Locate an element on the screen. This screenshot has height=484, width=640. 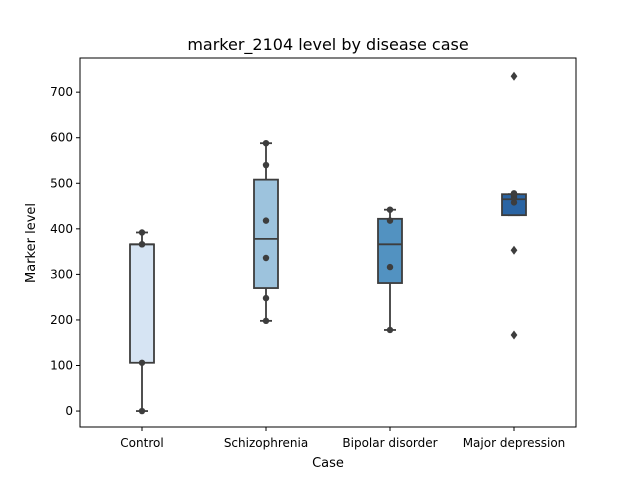
y-tick-label: 600 is located at coordinates (61, 138).